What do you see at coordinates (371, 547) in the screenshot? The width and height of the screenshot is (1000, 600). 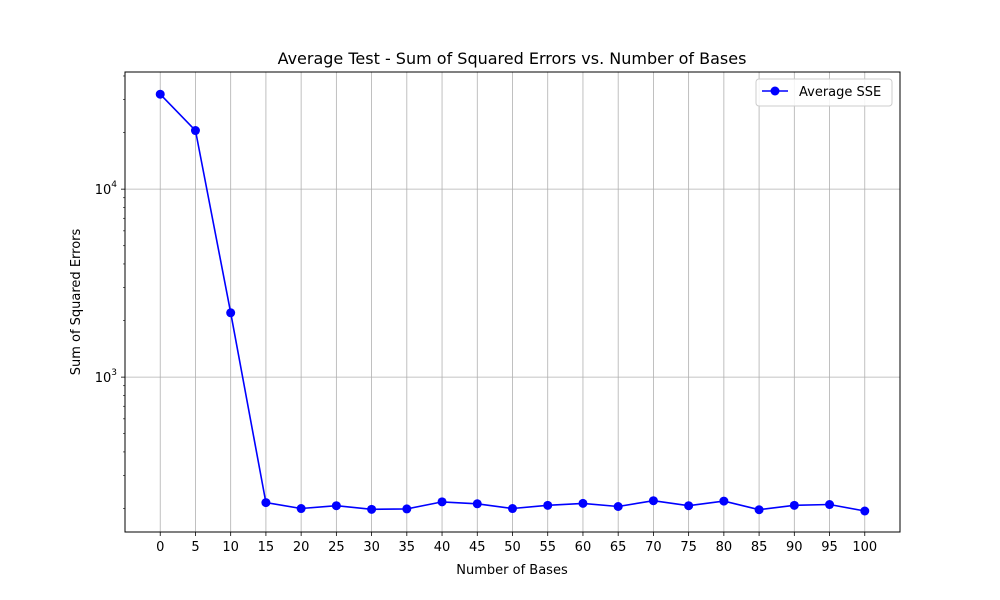 I see `x-tick-label: 30` at bounding box center [371, 547].